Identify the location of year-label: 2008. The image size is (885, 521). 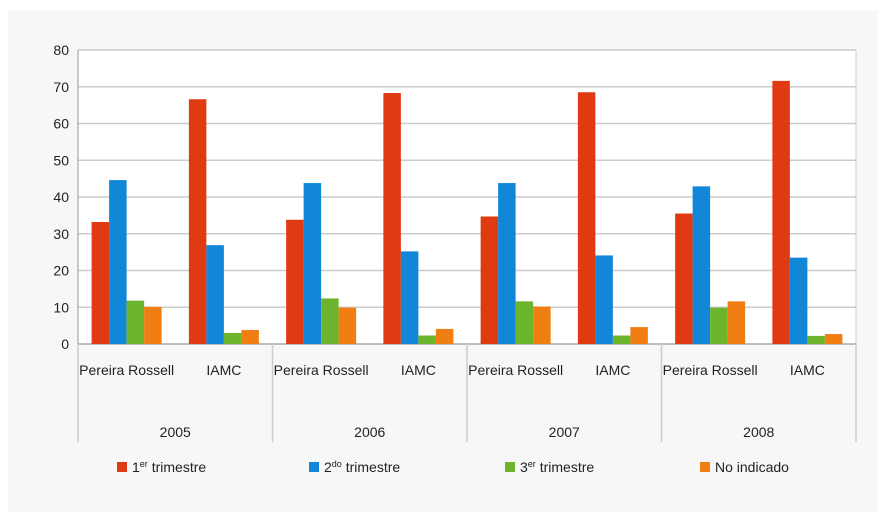
(758, 432).